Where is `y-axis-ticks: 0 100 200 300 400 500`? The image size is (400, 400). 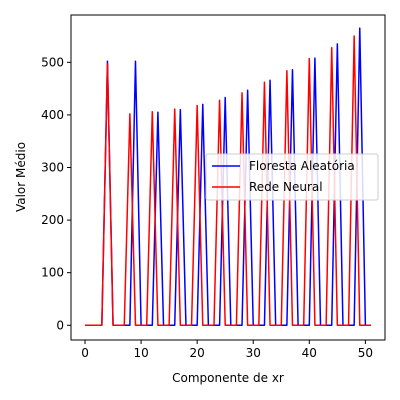 y-axis-ticks: 0 100 200 300 400 500 is located at coordinates (56, 193).